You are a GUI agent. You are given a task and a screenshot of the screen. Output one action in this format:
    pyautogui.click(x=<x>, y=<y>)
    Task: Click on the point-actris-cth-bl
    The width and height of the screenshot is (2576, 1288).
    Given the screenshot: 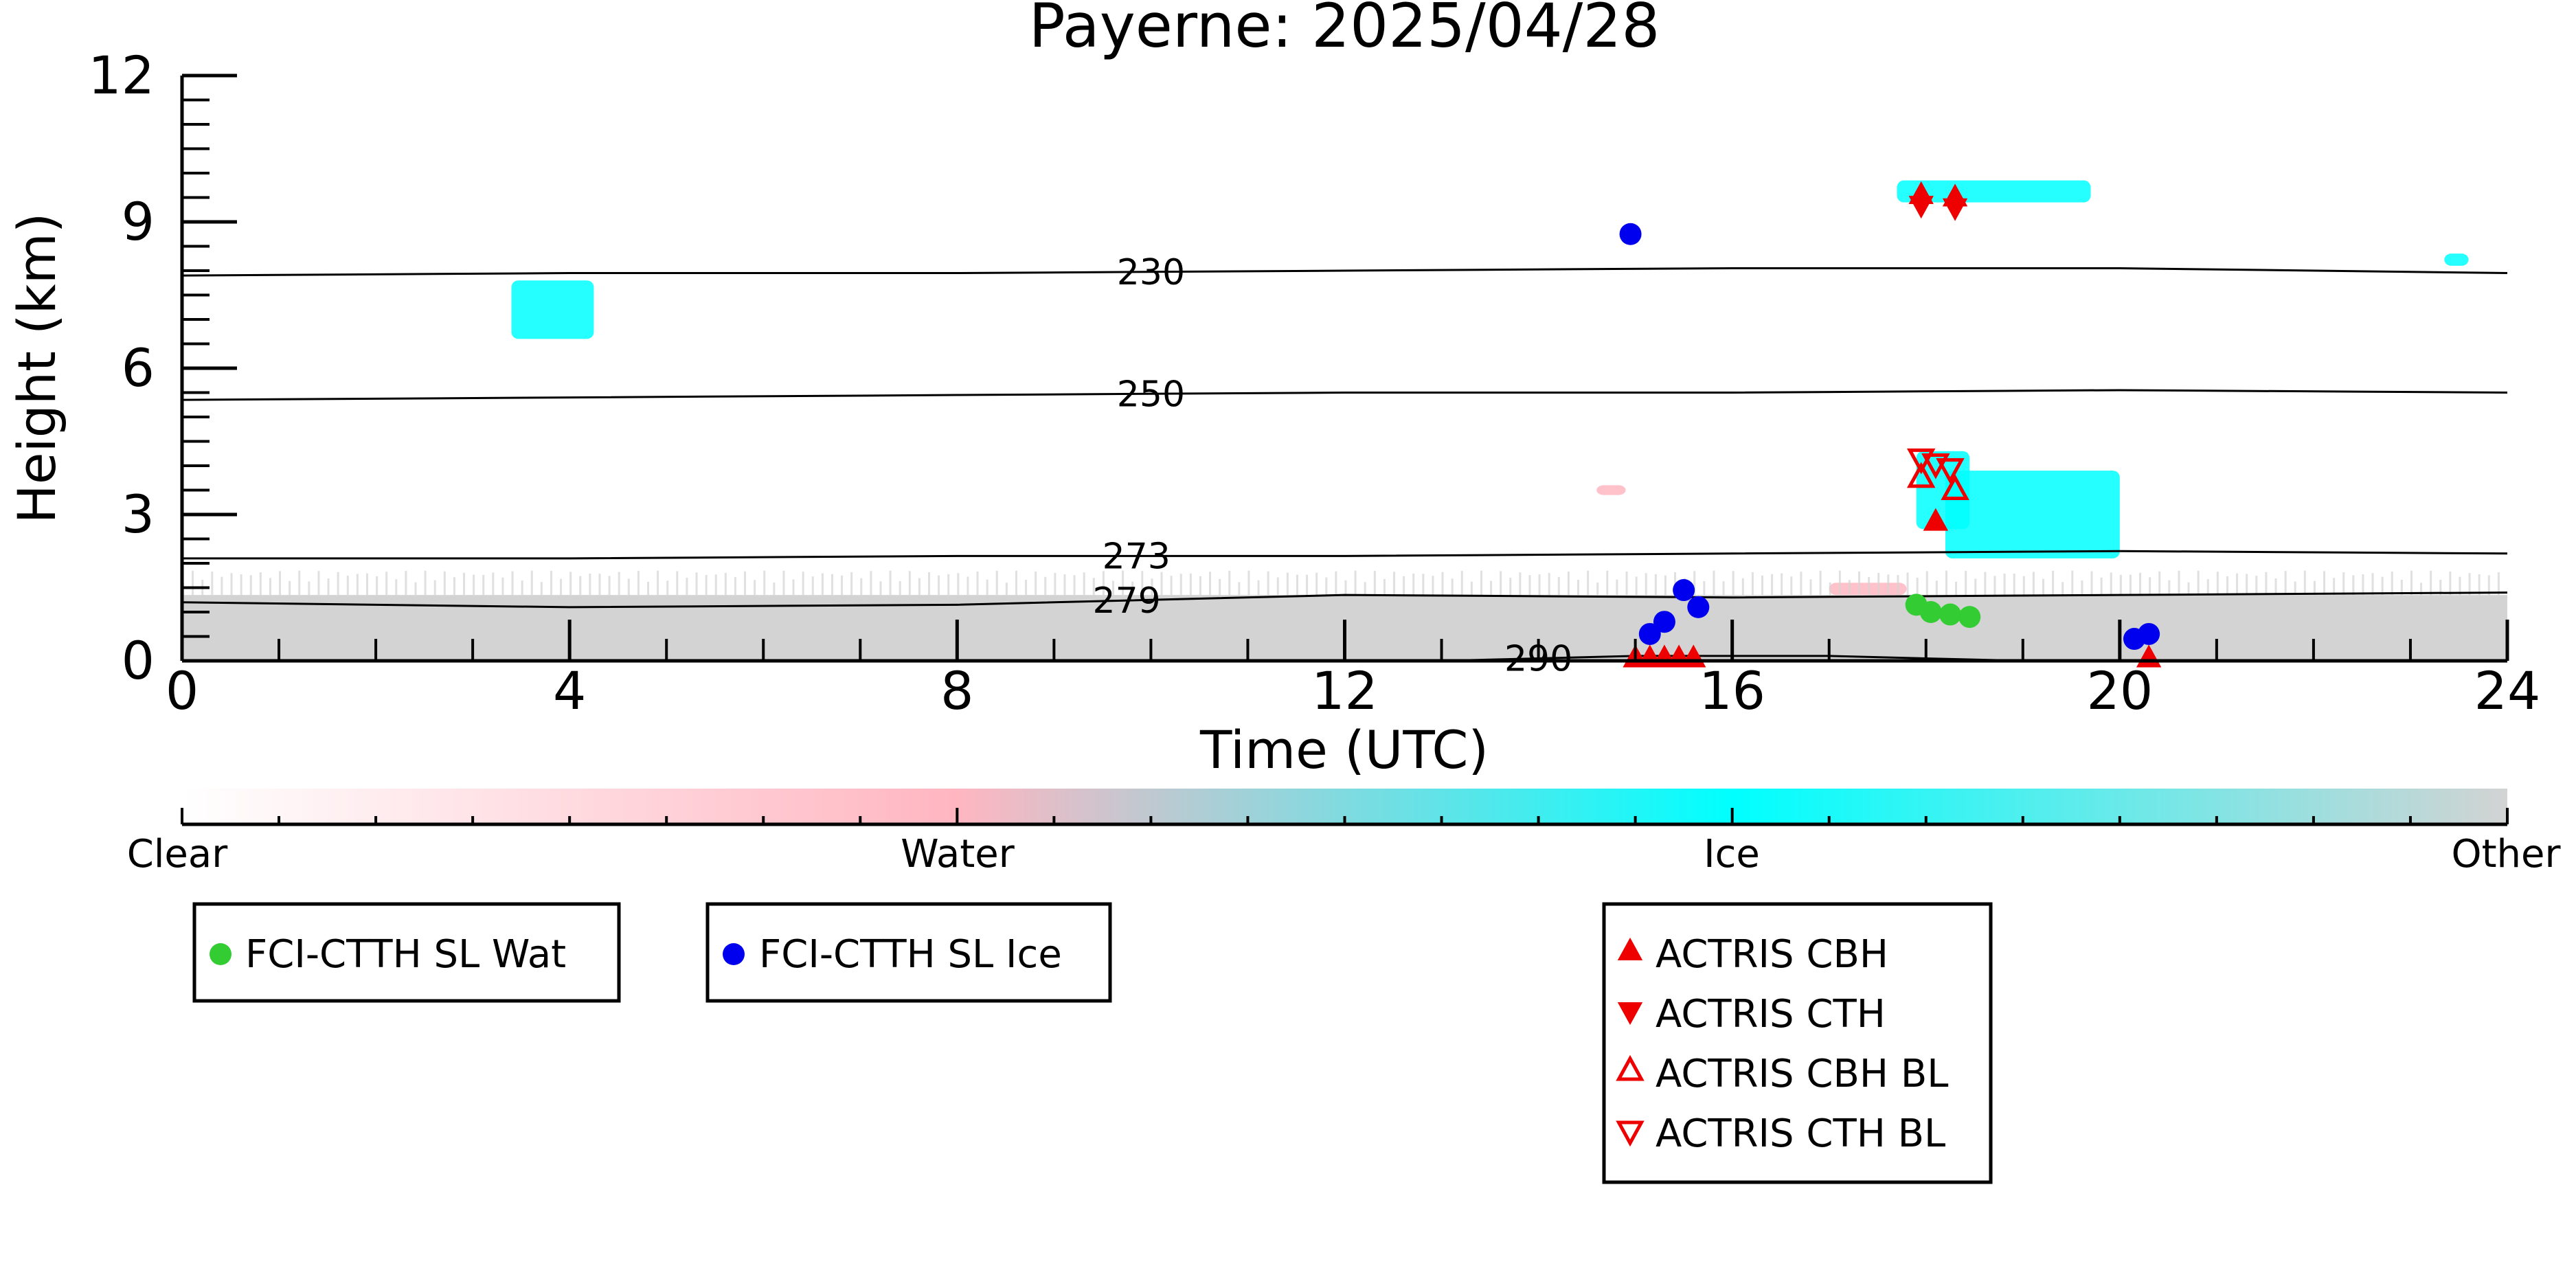 What is the action you would take?
    pyautogui.click(x=1950, y=471)
    